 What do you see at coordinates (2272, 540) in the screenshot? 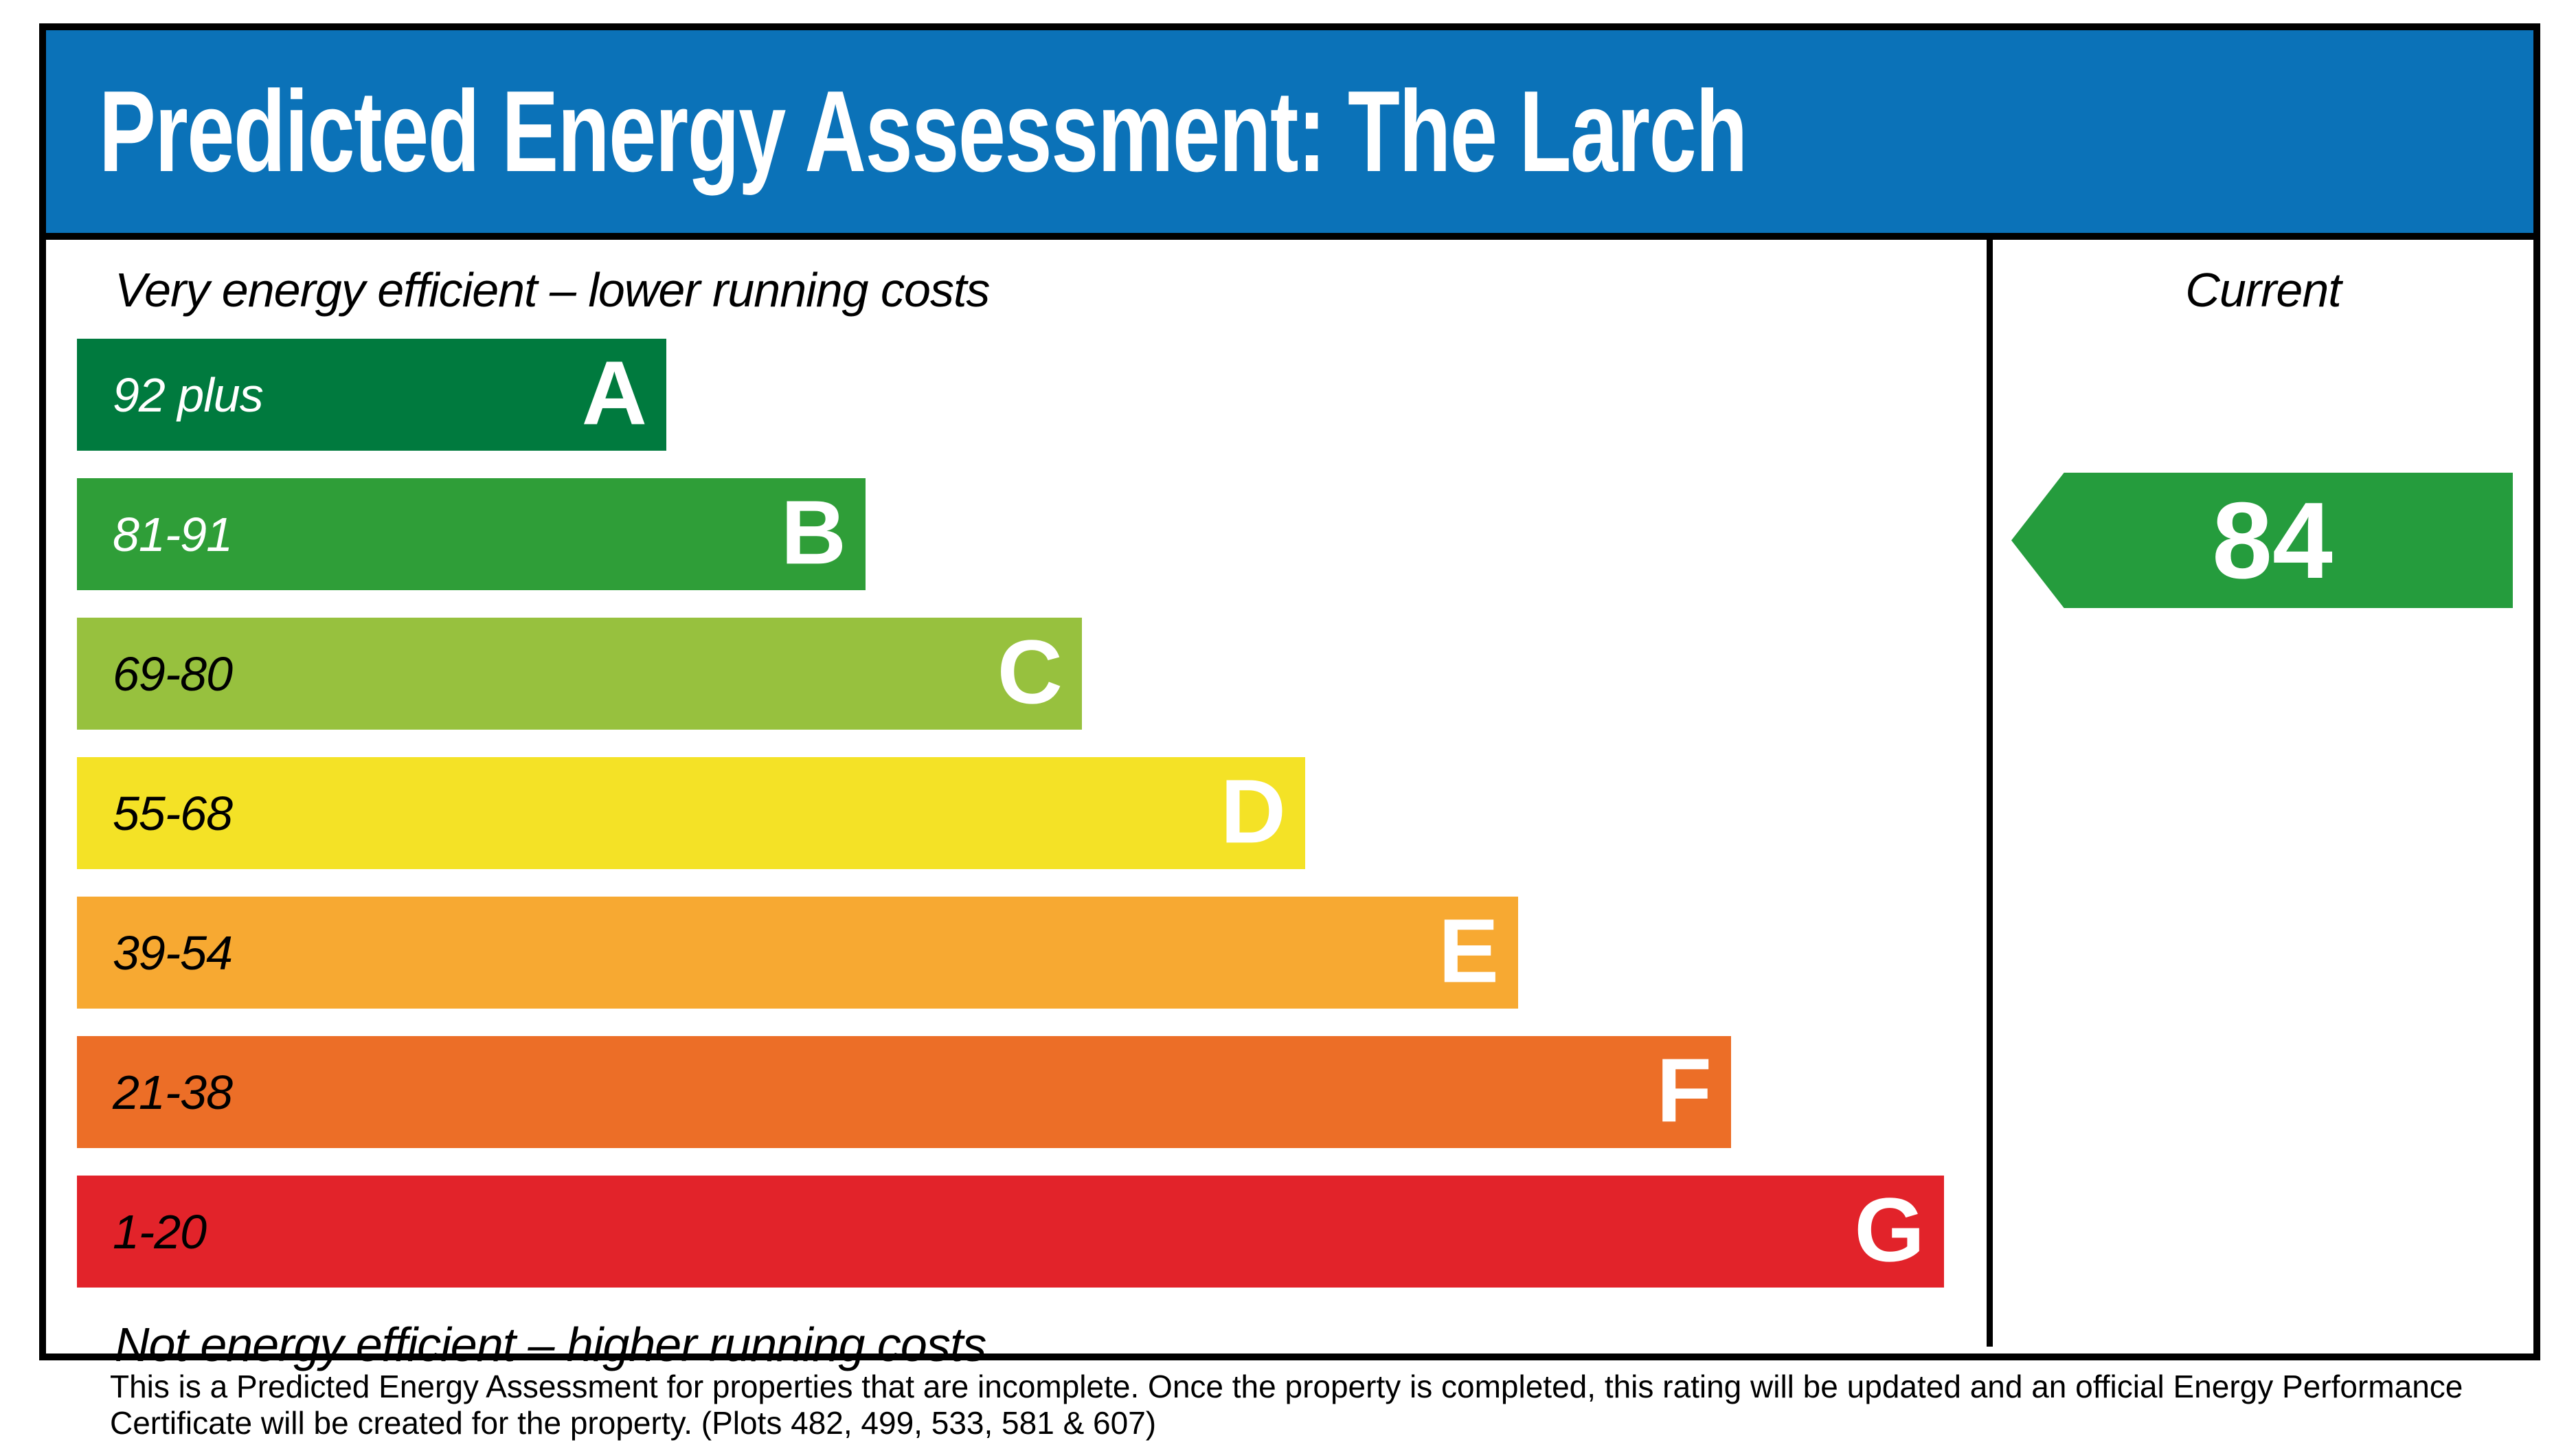
I see `current-rating-value: 84` at bounding box center [2272, 540].